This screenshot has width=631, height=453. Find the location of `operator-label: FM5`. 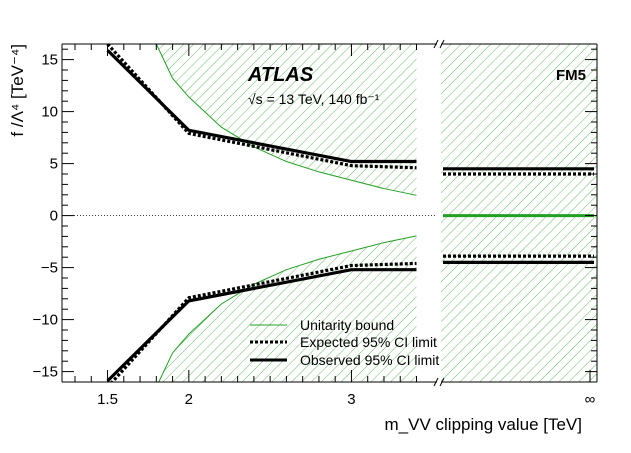

operator-label: FM5 is located at coordinates (571, 75).